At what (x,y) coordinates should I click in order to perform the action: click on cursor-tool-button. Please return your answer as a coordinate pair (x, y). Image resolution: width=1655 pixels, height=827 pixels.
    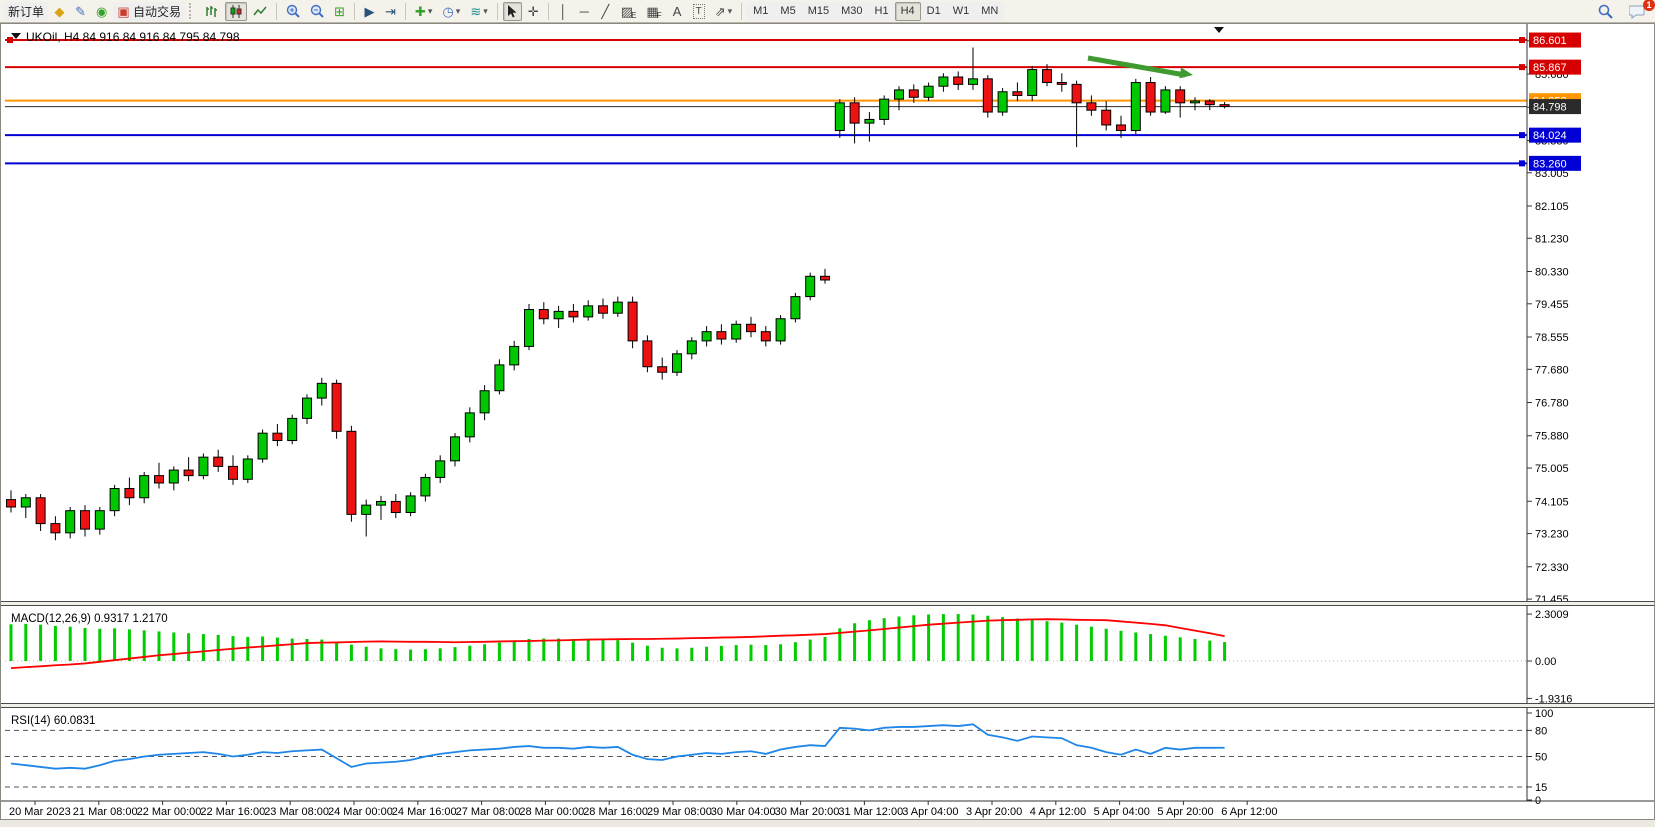
    Looking at the image, I should click on (512, 11).